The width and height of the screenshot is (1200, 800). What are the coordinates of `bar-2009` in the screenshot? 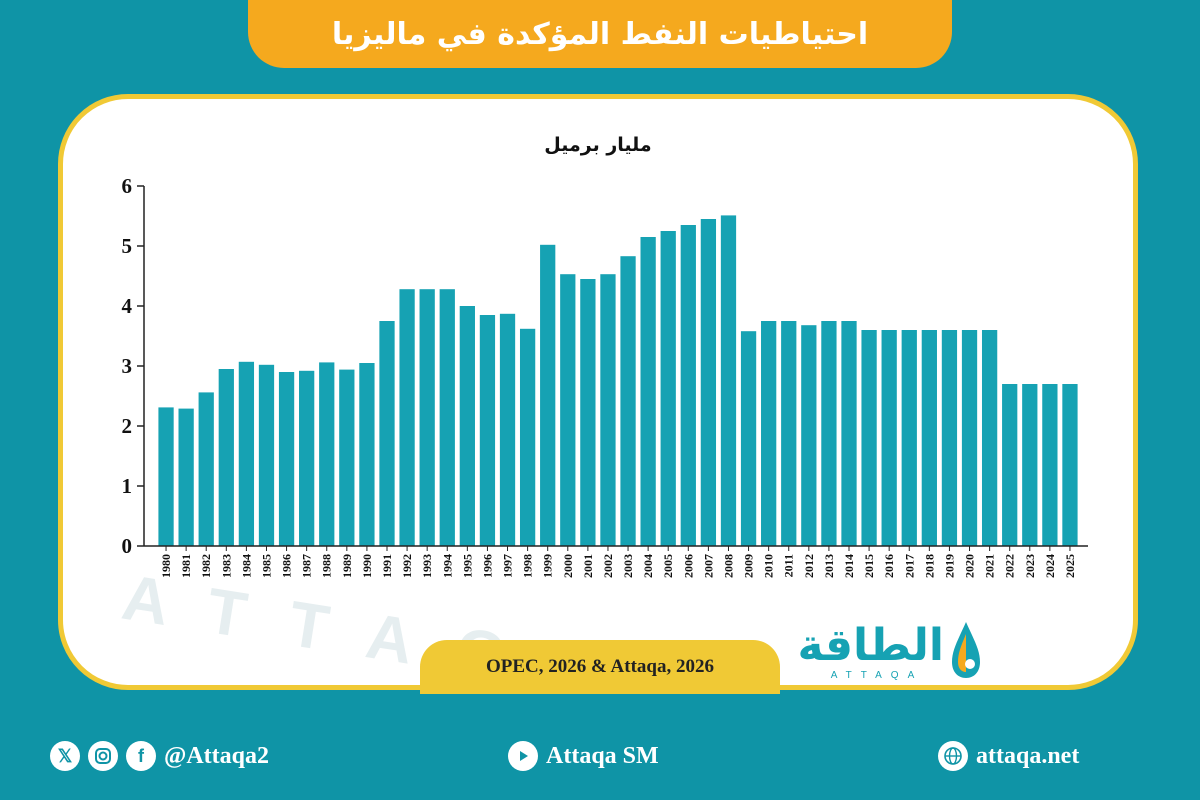 It's located at (748, 438).